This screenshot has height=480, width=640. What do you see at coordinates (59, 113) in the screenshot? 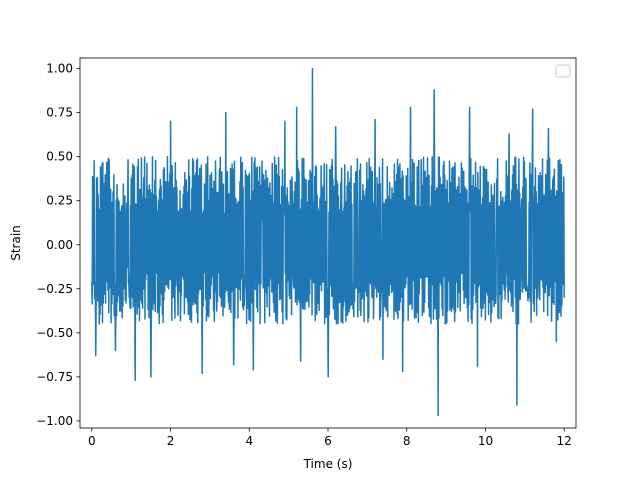
I see `y-tick-label: 0.75` at bounding box center [59, 113].